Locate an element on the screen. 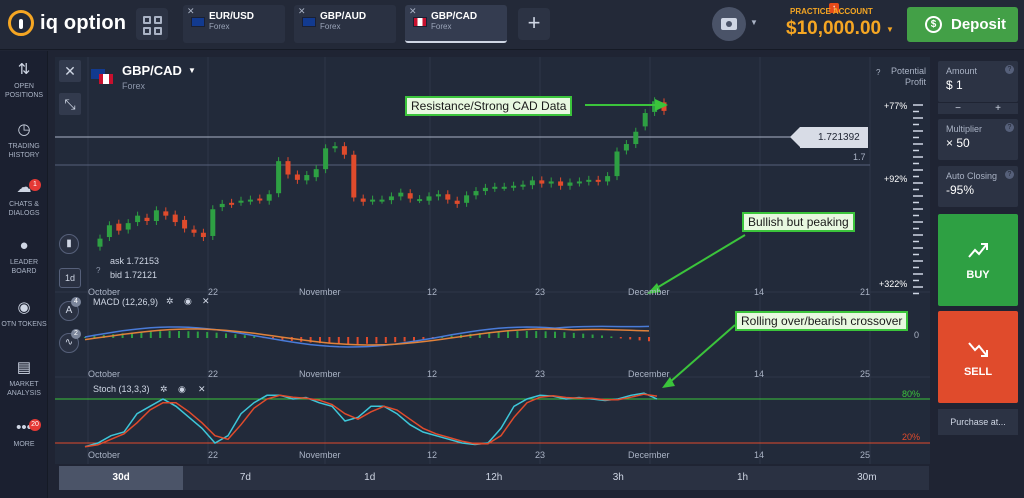  timeframe-7d: 7d is located at coordinates (245, 477).